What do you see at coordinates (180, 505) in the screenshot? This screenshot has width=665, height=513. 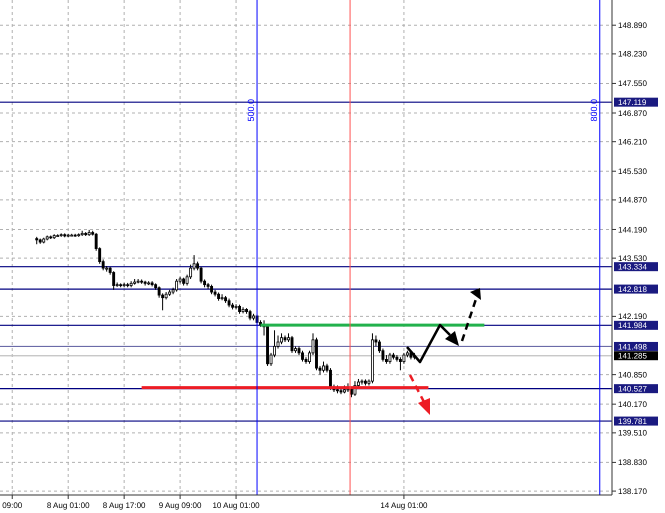 I see `x-tick-label: 9 Aug 09:00` at bounding box center [180, 505].